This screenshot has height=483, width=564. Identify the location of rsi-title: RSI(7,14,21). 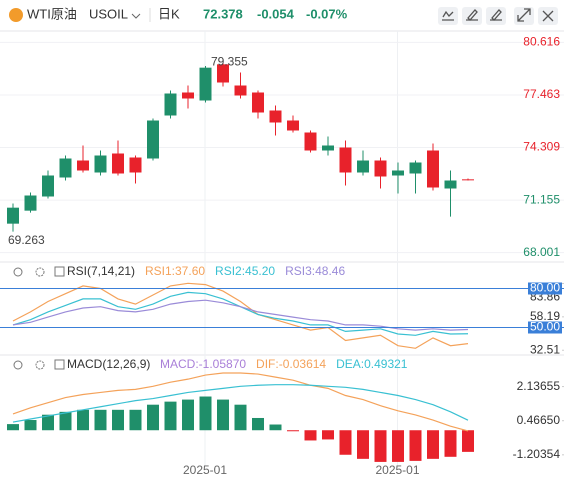
(101, 271).